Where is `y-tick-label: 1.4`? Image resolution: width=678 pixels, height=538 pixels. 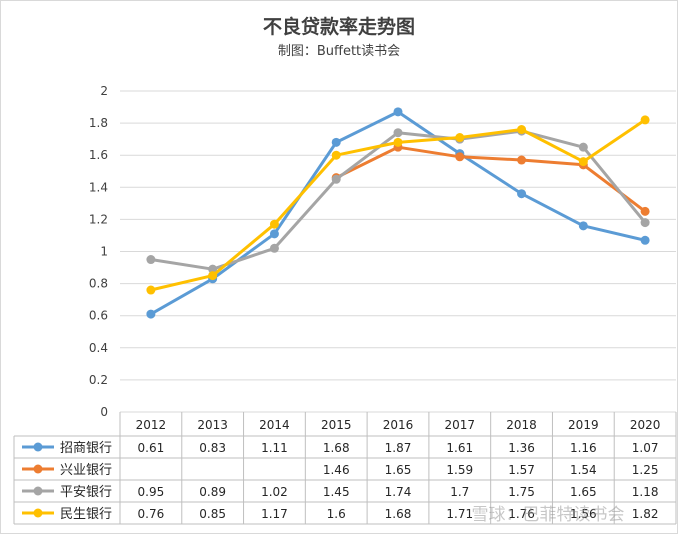
y-tick-label: 1.4 is located at coordinates (98, 187).